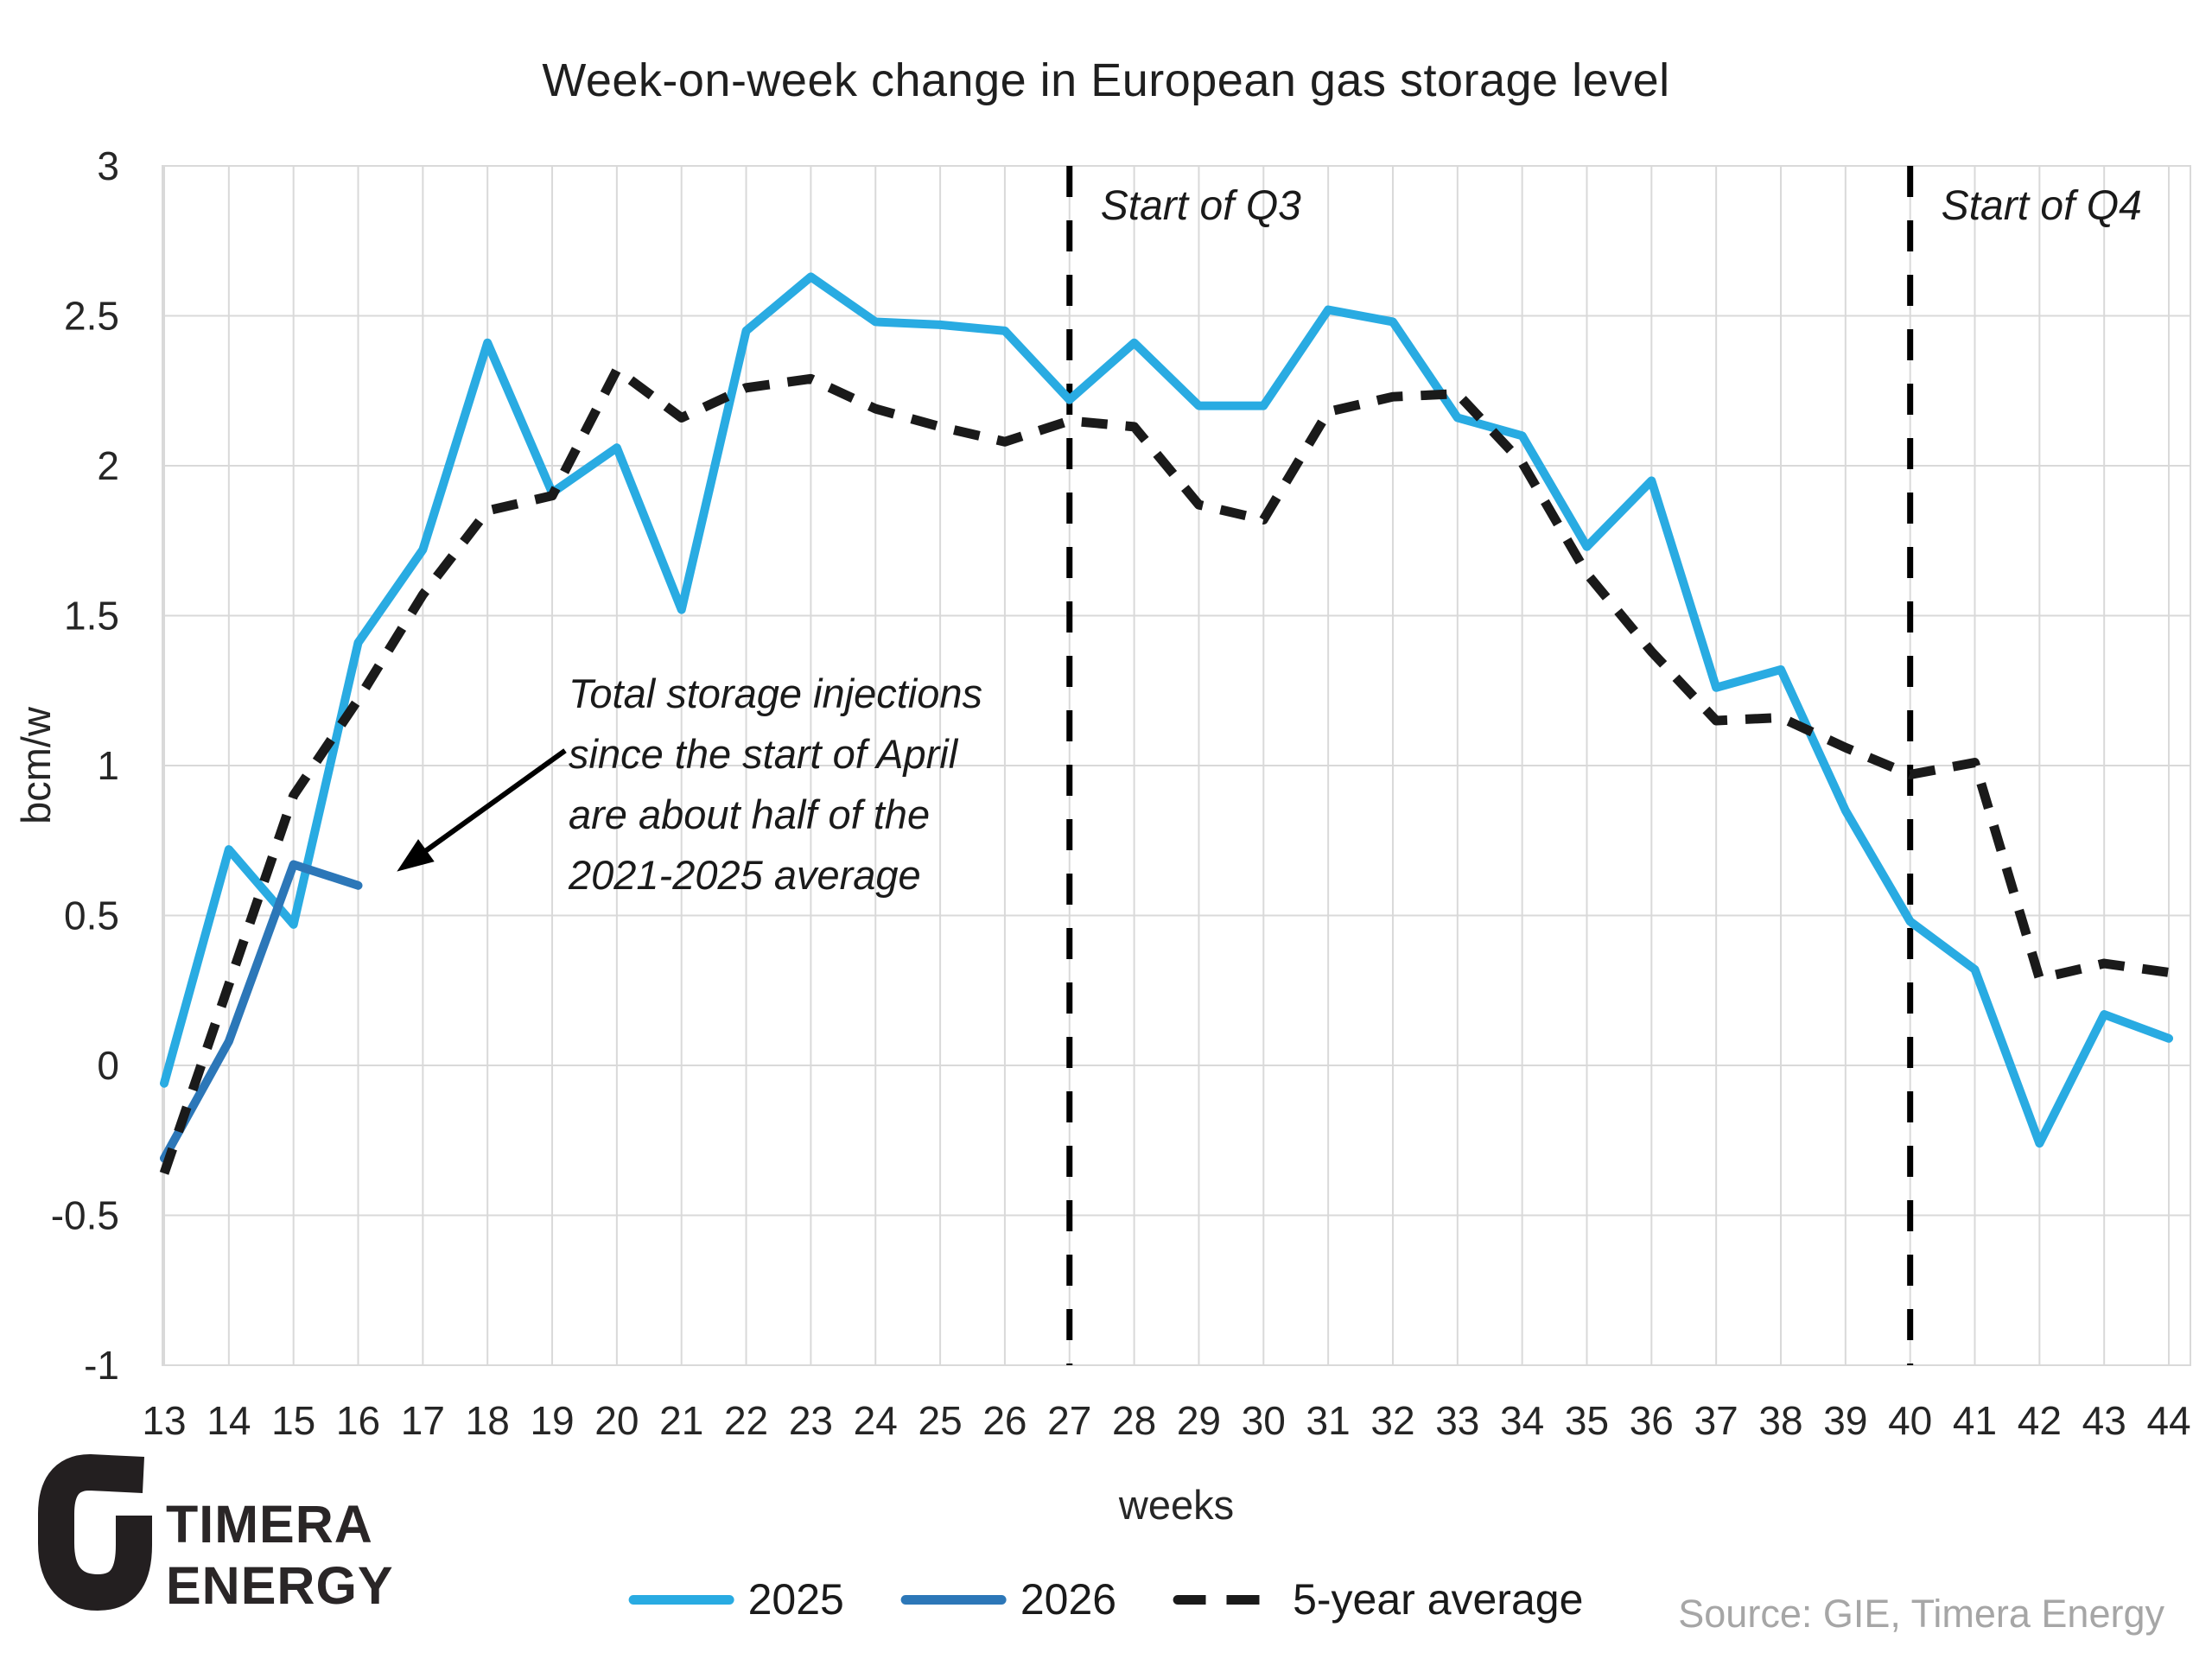  Describe the element at coordinates (746, 1420) in the screenshot. I see `x-axis-tick-label: 22` at that location.